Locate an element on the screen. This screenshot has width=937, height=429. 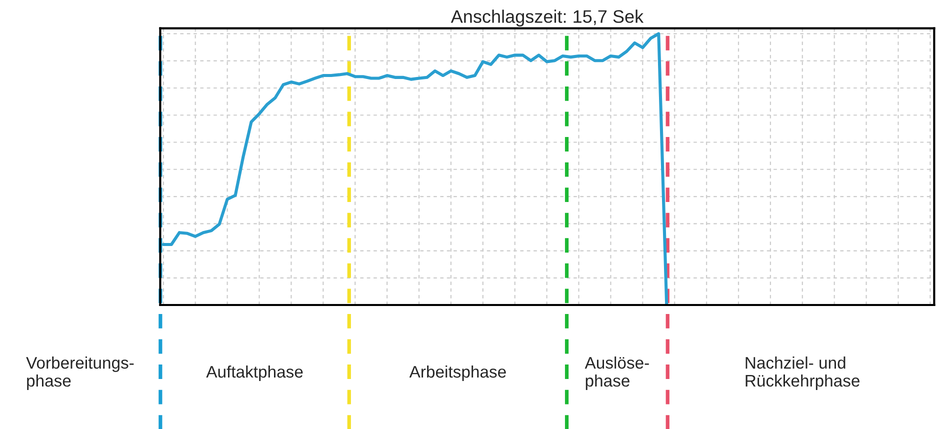
text: Auslöse- phase is located at coordinates (616, 373).